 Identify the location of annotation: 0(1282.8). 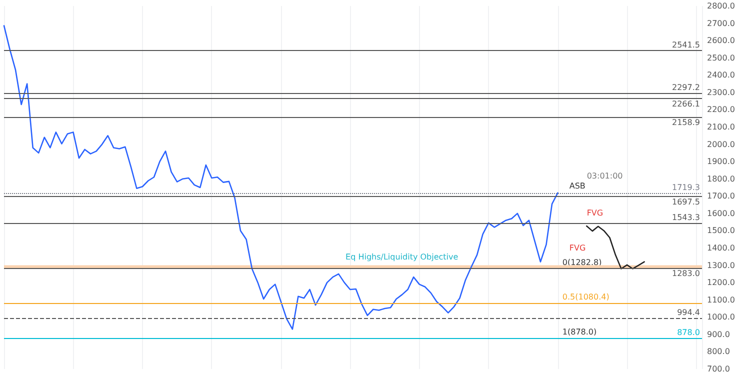
(582, 262).